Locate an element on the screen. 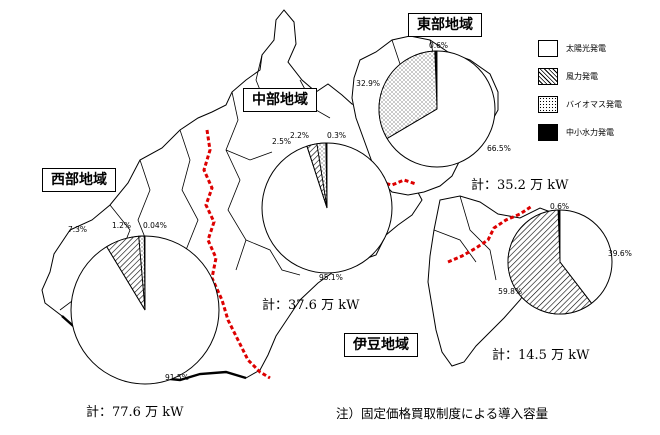 The image size is (660, 435). legend: 太陽光発電 風力発電 バイオマス発電 中小水力発電 is located at coordinates (593, 90).